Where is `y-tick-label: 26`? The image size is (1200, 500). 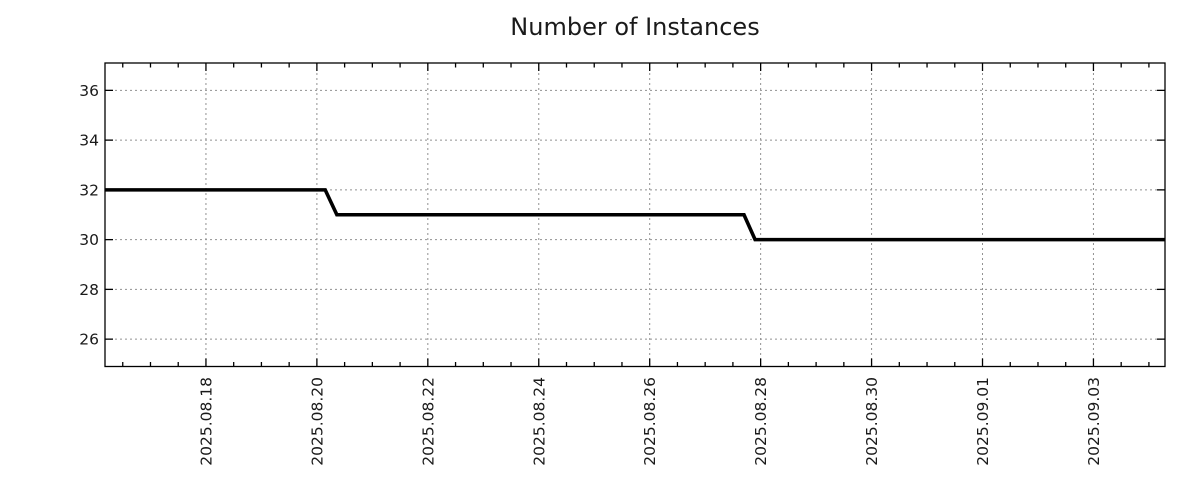 y-tick-label: 26 is located at coordinates (89, 340).